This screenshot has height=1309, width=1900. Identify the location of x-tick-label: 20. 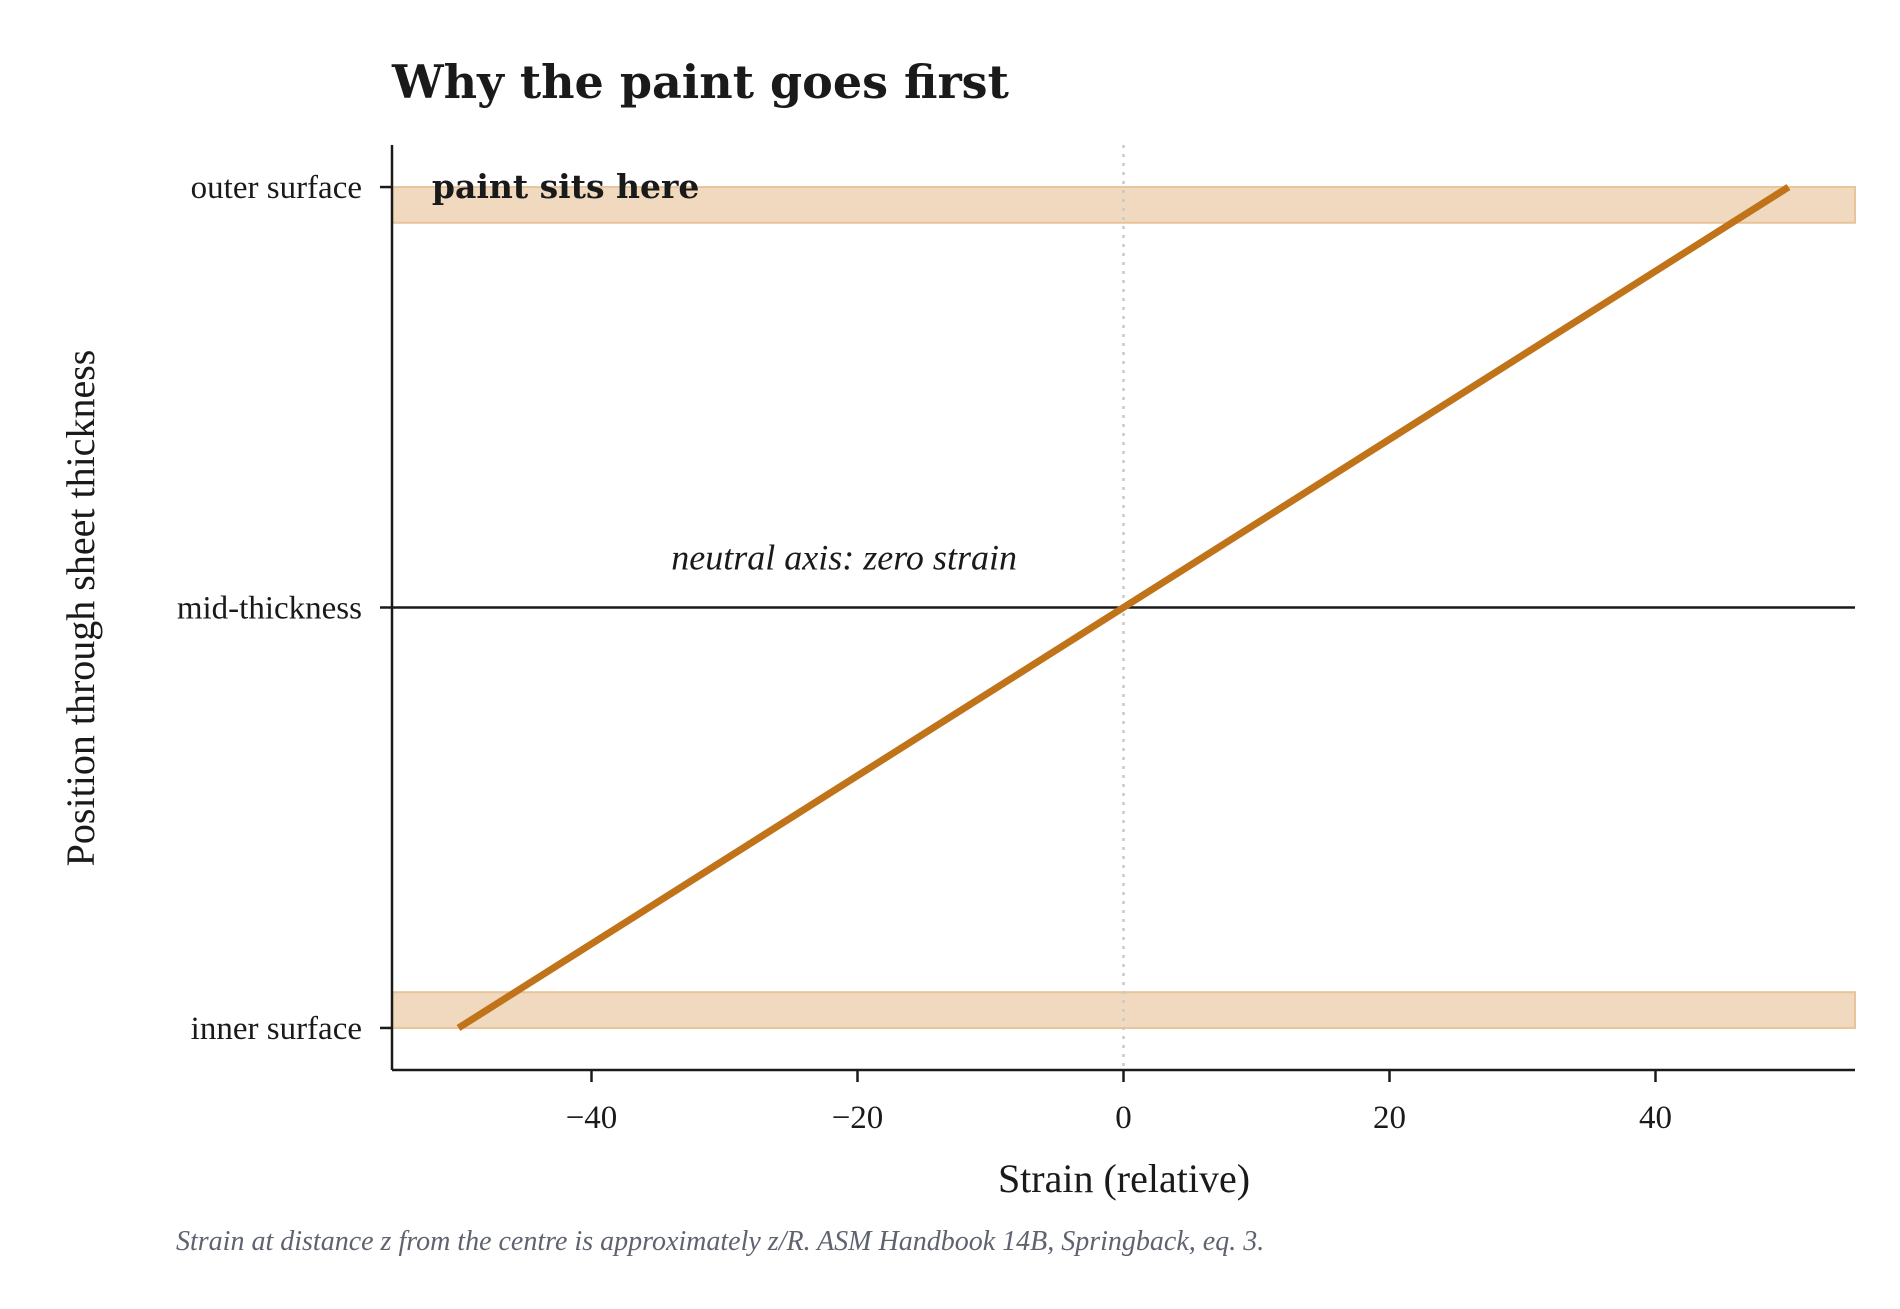
(1389, 1118).